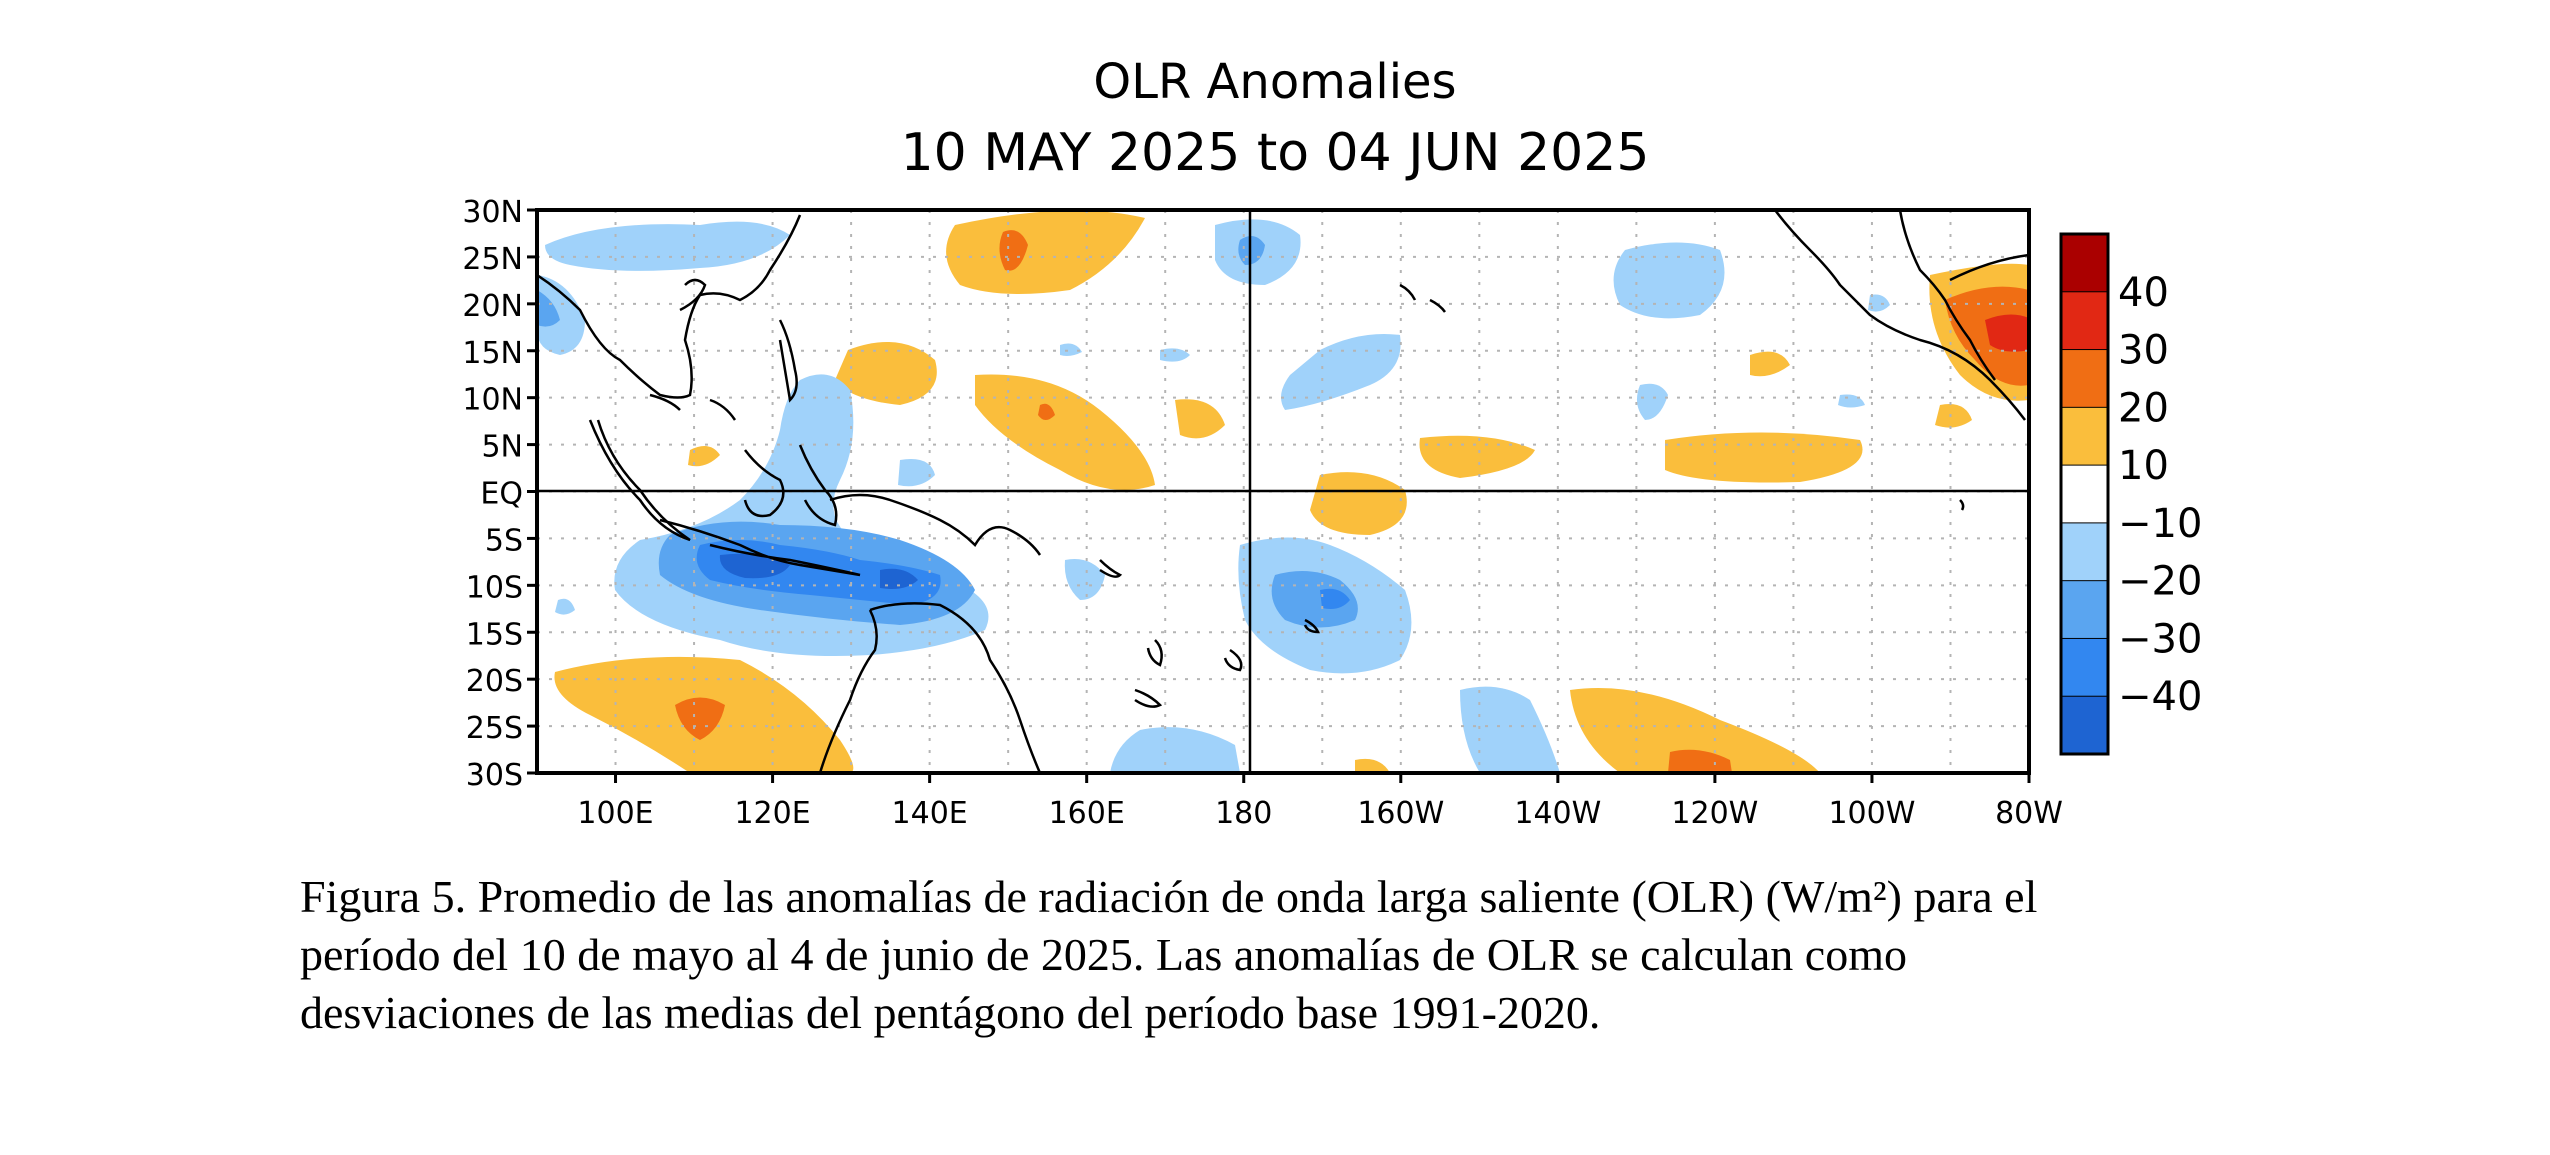 Image resolution: width=2550 pixels, height=1155 pixels. Describe the element at coordinates (494, 775) in the screenshot. I see `lat-label: 30S` at that location.